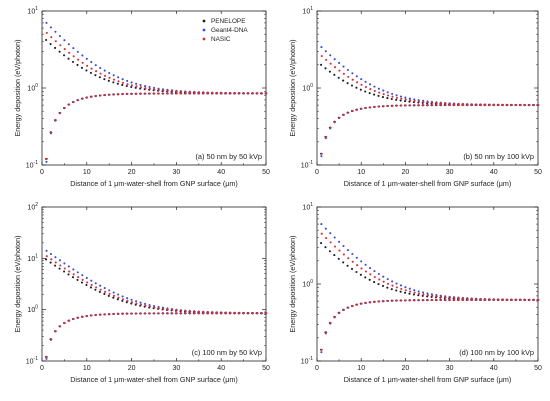 The height and width of the screenshot is (401, 550). Describe the element at coordinates (225, 30) in the screenshot. I see `legend: PENELOPE Geant4-DNA NASIC` at that location.